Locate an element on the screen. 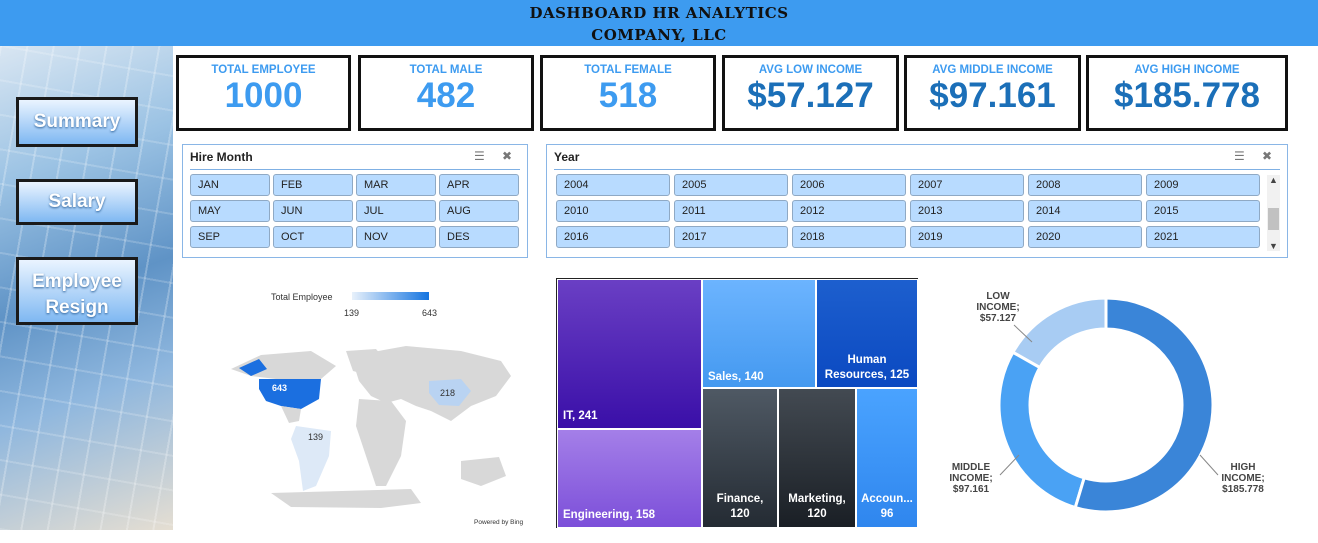 The image size is (1318, 543). slicer-option-2021: 2021 is located at coordinates (1203, 237).